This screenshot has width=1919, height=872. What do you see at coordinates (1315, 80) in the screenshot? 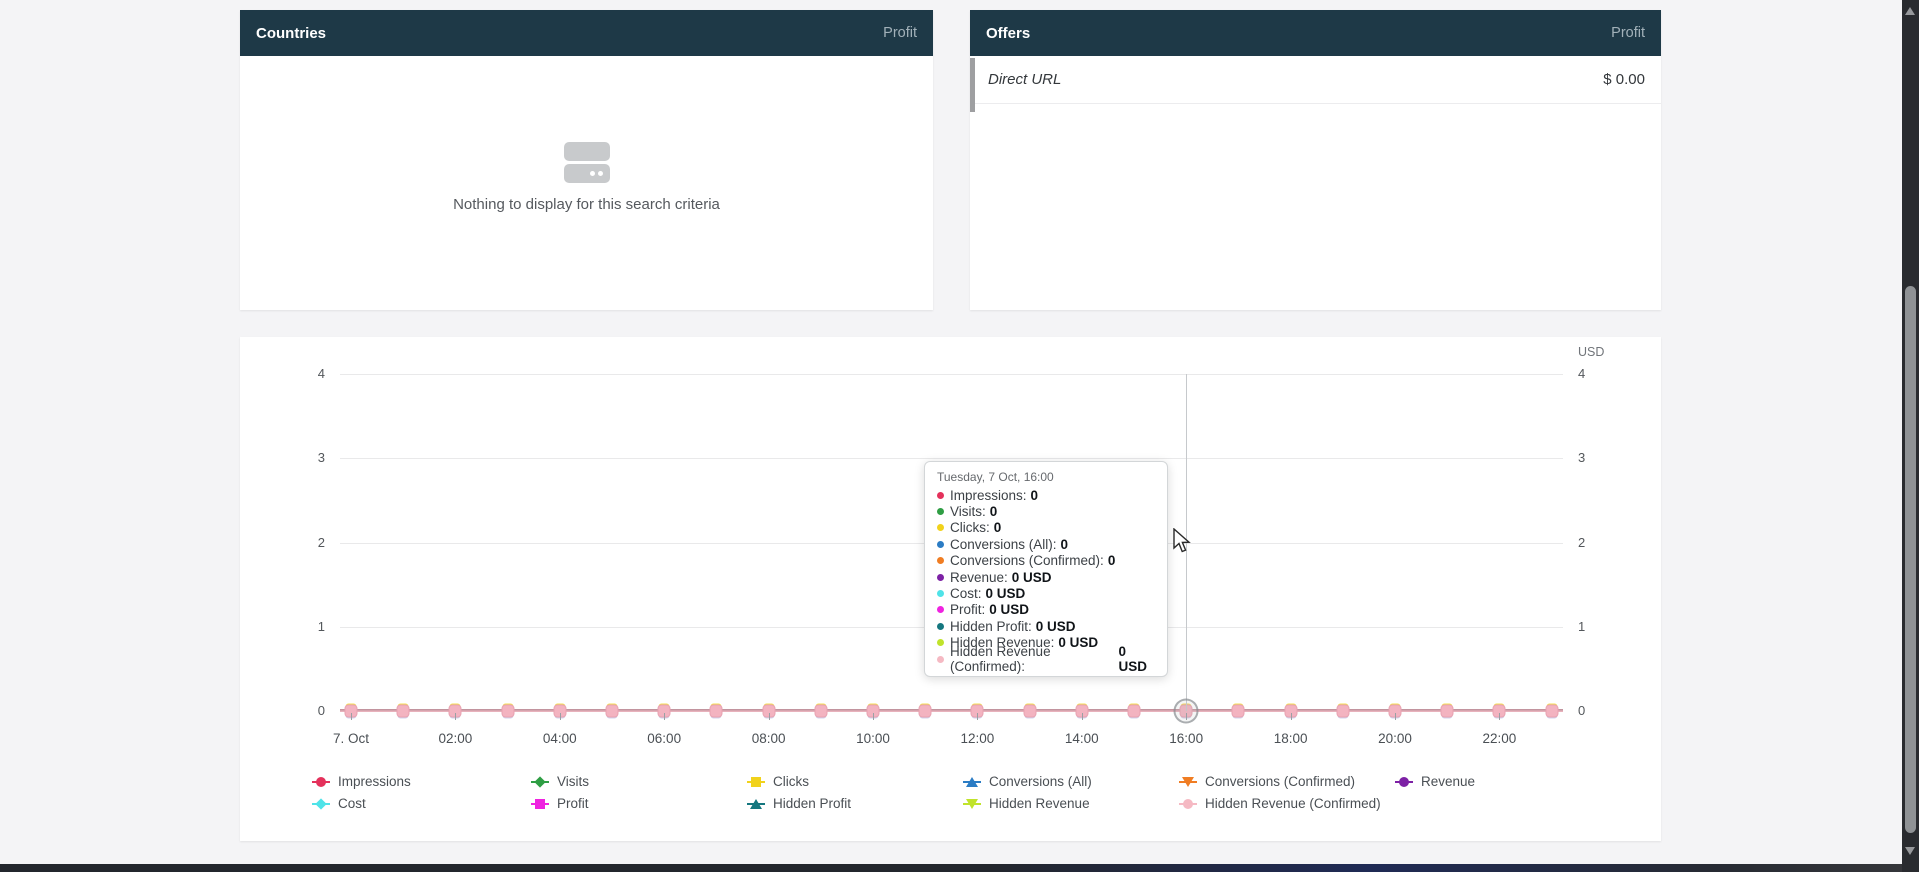
I see `offer-row-direct-url: Direct URL $ 0.00` at bounding box center [1315, 80].